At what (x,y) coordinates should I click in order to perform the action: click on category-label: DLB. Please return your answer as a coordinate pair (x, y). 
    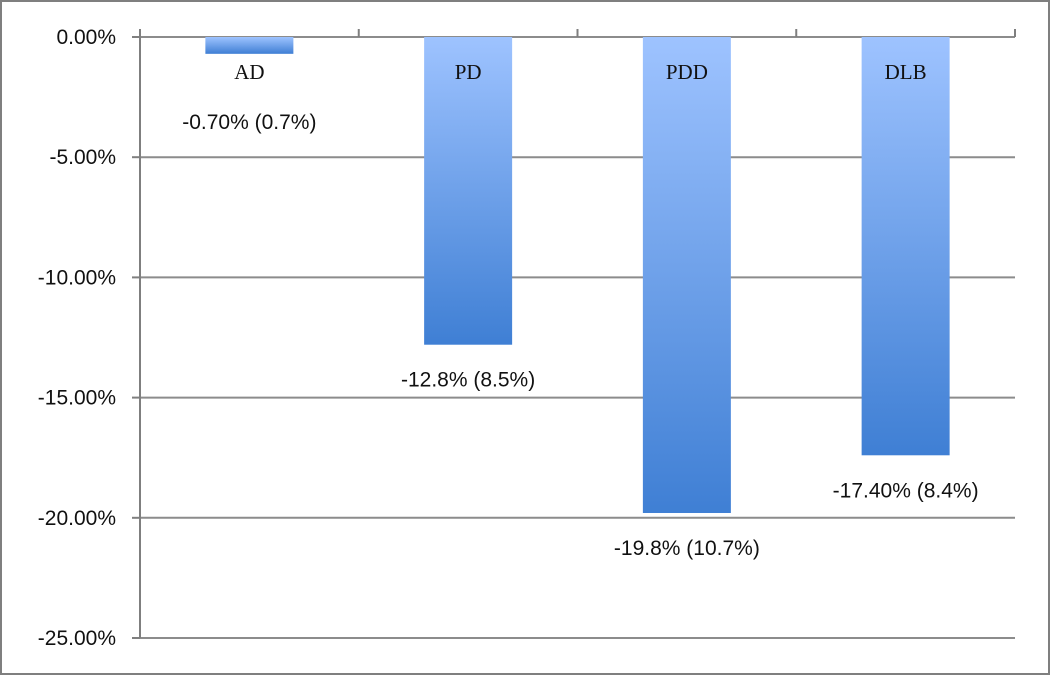
    Looking at the image, I should click on (906, 72).